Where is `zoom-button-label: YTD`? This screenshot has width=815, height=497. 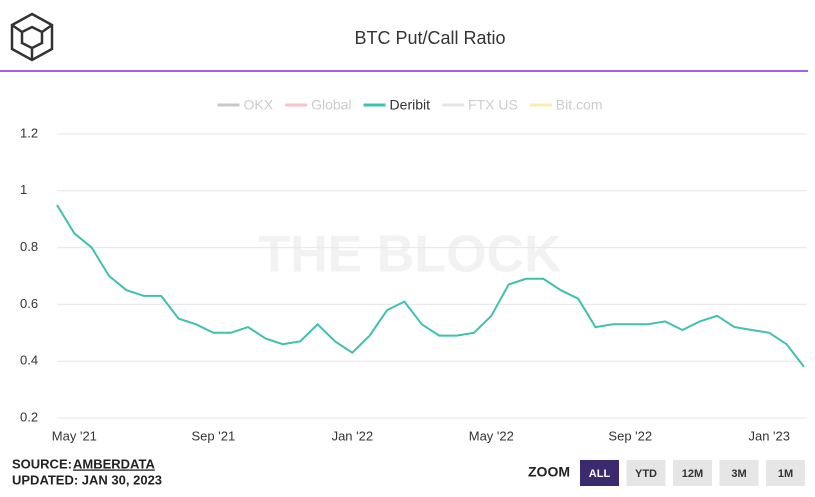
zoom-button-label: YTD is located at coordinates (646, 474).